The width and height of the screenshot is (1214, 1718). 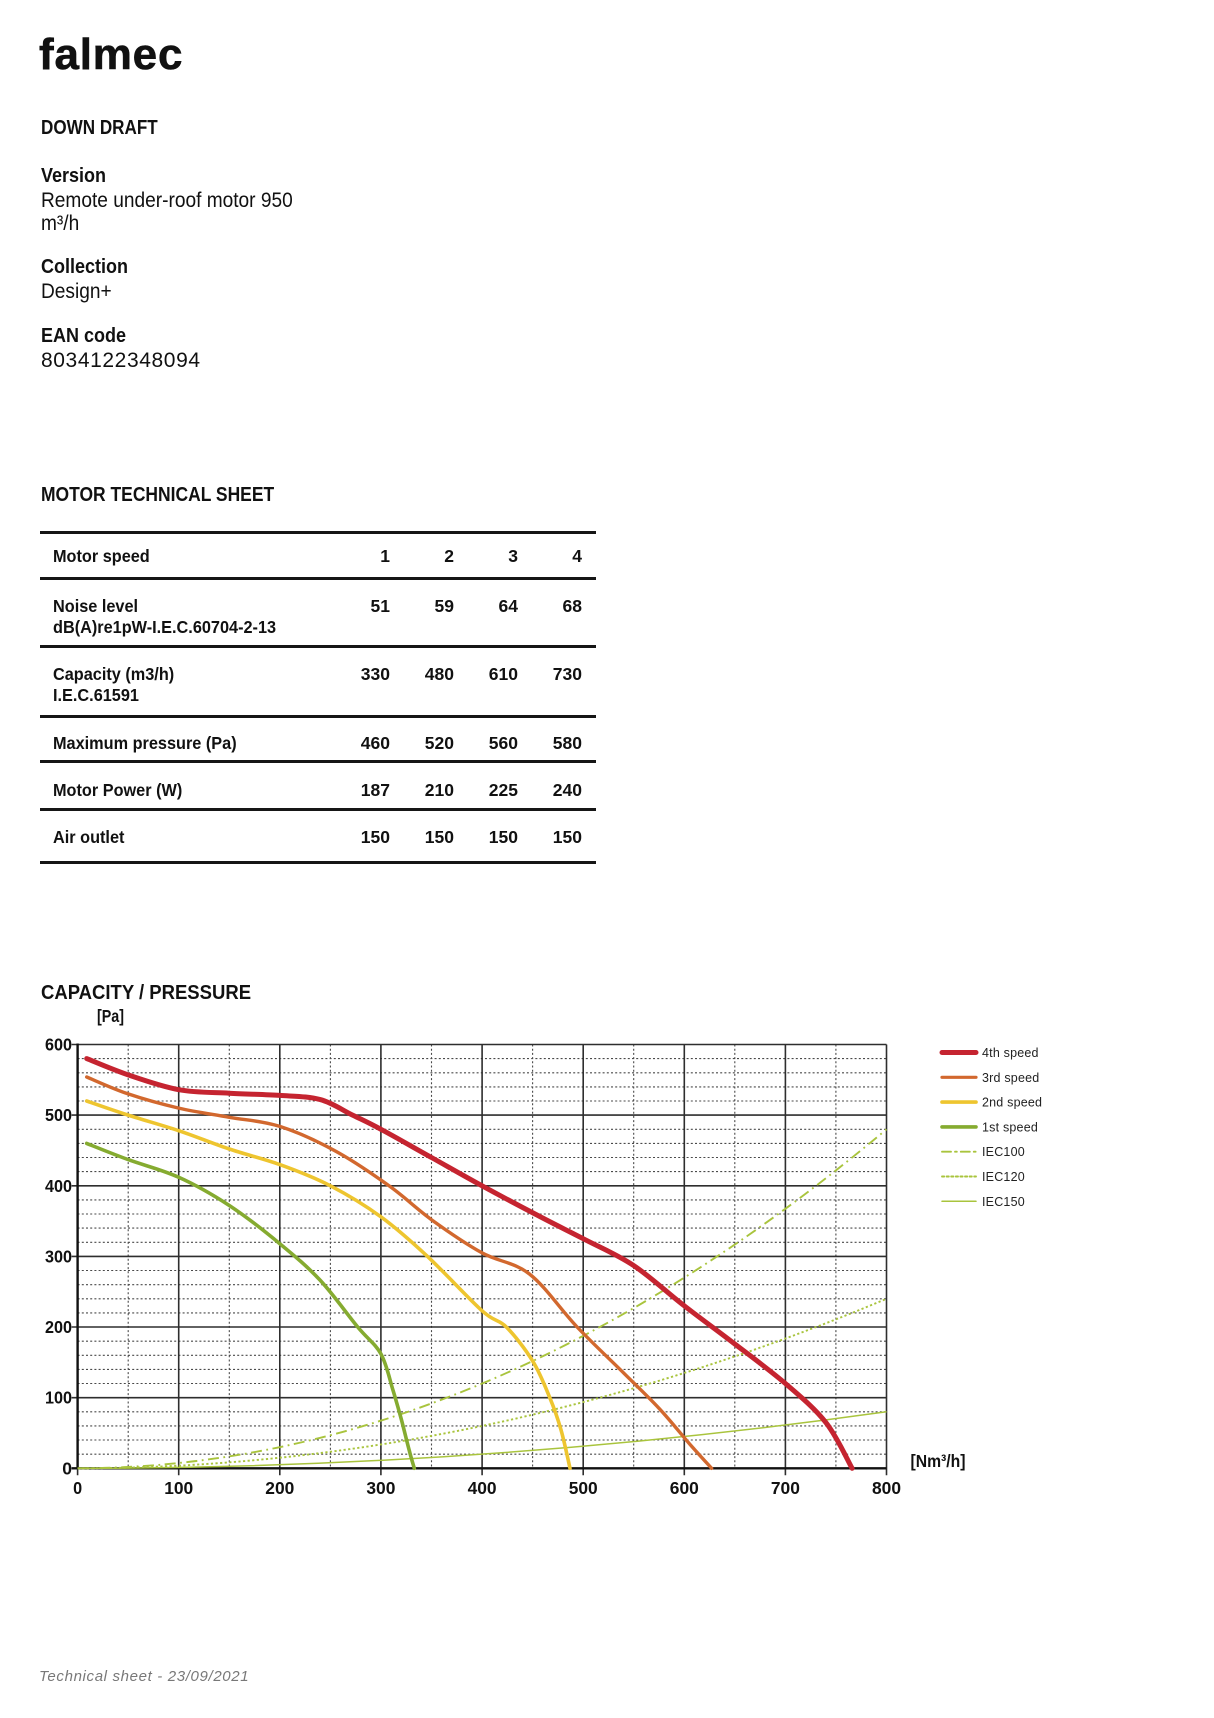 What do you see at coordinates (1003, 1202) in the screenshot?
I see `svg-text: IEC150` at bounding box center [1003, 1202].